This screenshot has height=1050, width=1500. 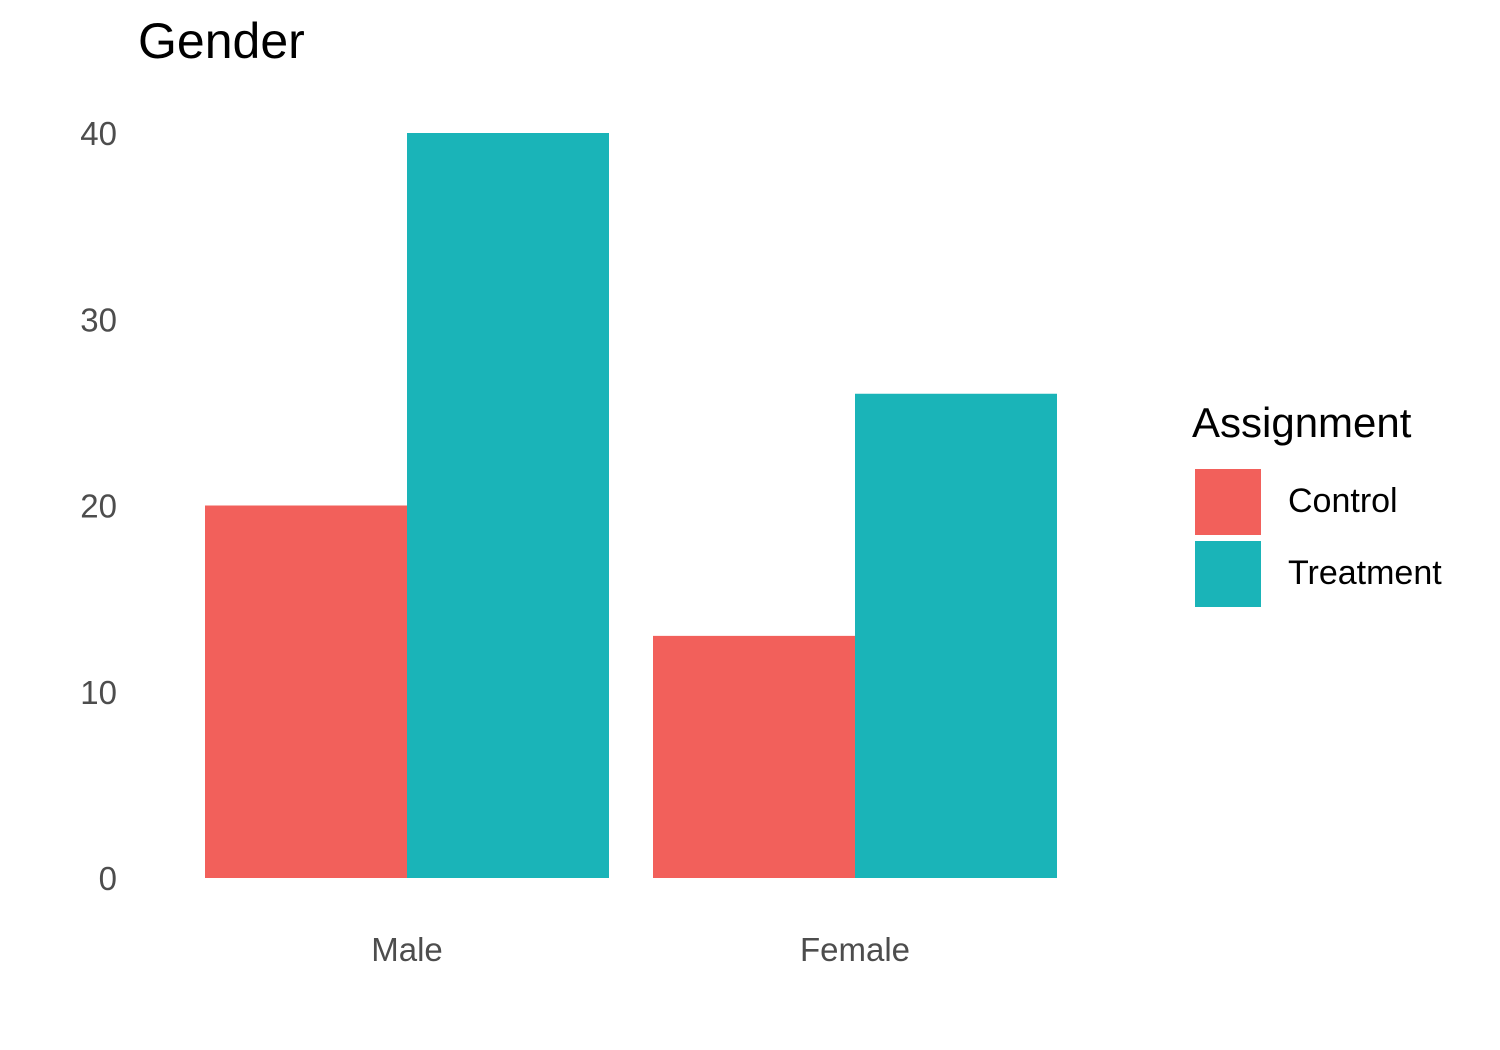 I want to click on legend-item-treatment: Treatment, so click(x=1340, y=574).